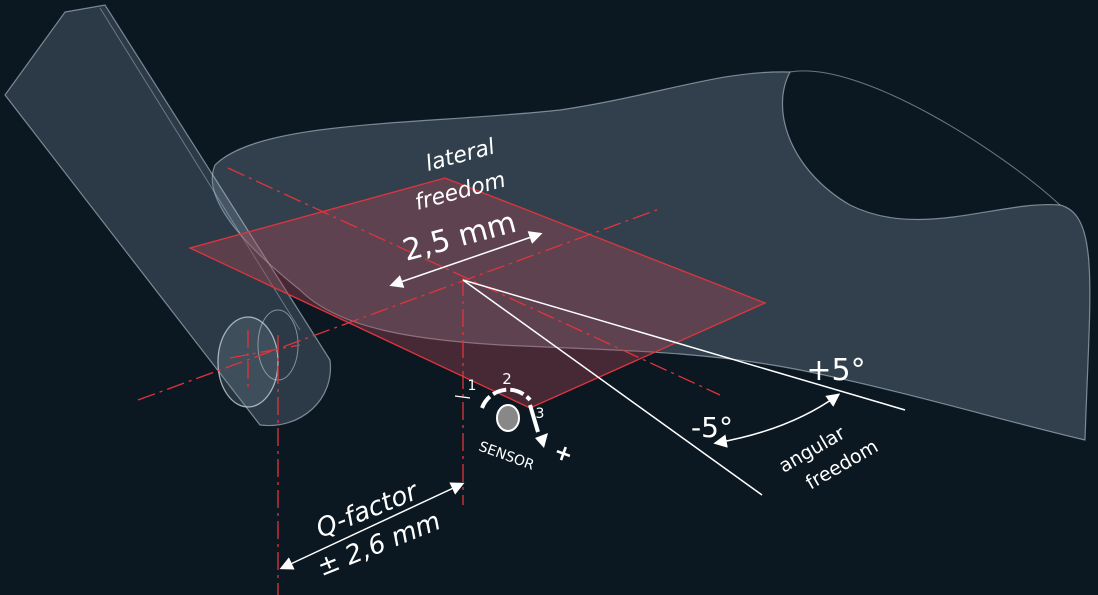  I want to click on sensor-position: 2, so click(507, 379).